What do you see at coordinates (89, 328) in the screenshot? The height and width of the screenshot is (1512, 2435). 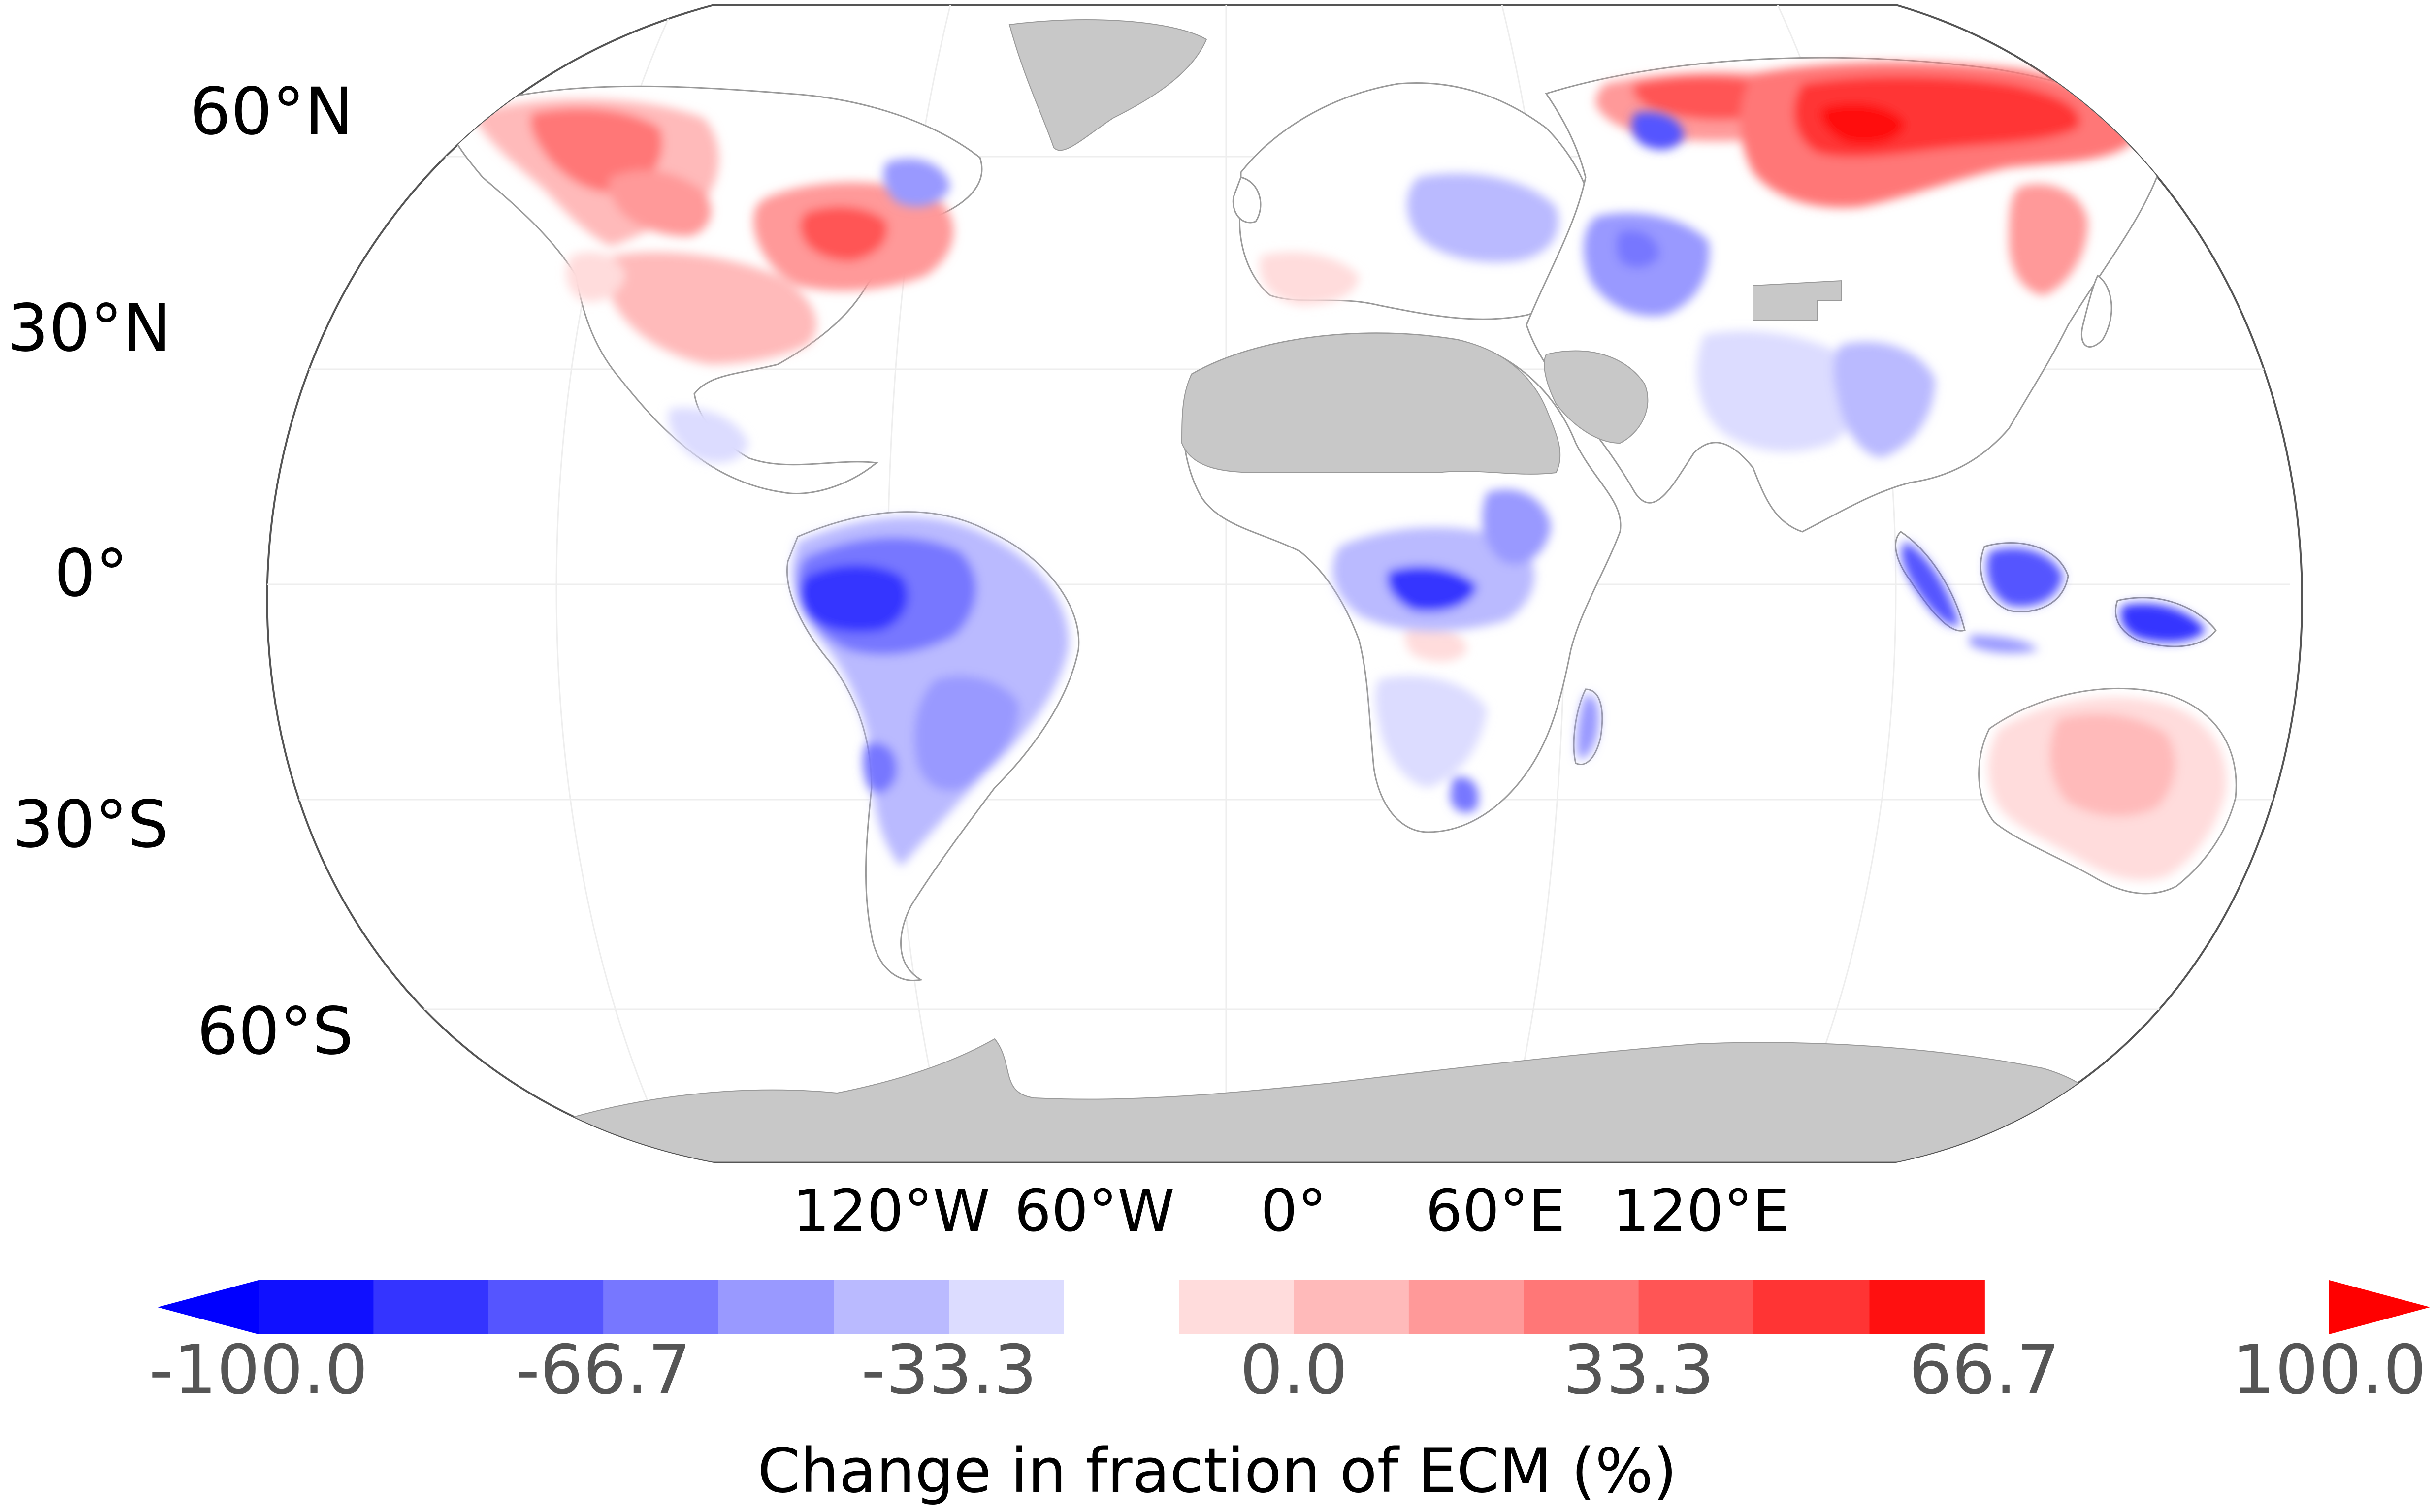 I see `lat-label-30n: 30°N` at bounding box center [89, 328].